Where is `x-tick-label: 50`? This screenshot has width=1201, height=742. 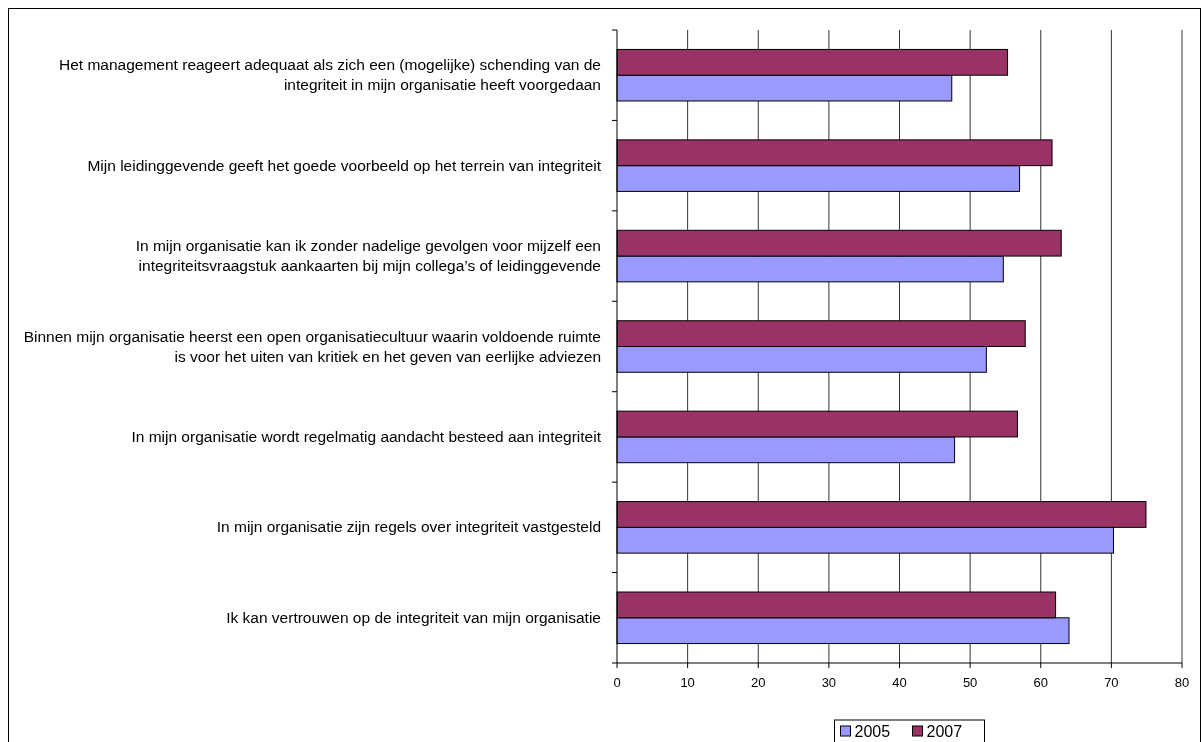
x-tick-label: 50 is located at coordinates (970, 682).